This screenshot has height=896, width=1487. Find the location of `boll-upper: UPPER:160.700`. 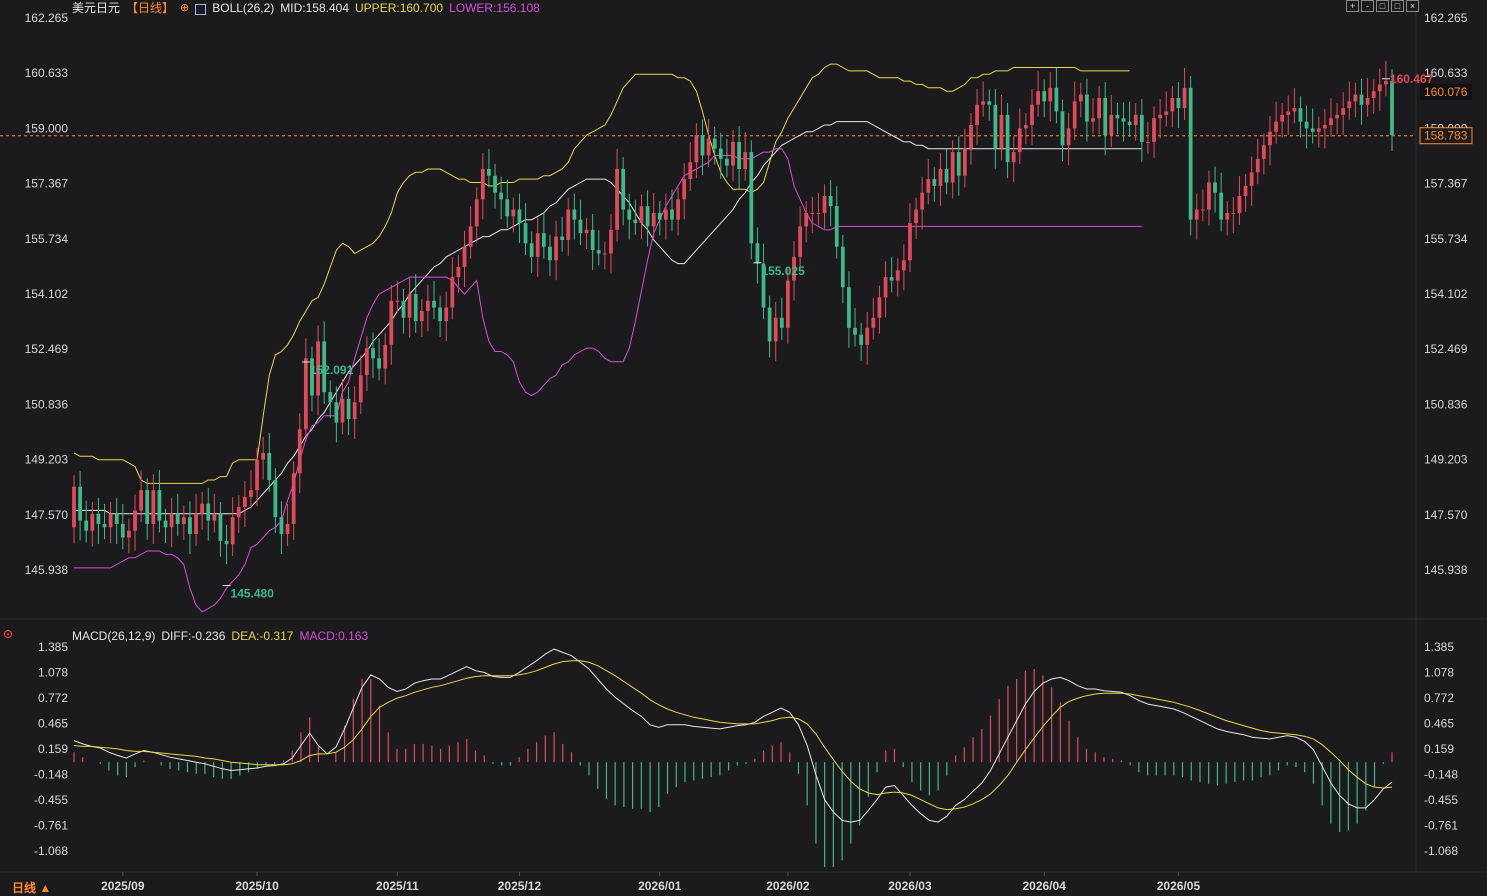

boll-upper: UPPER:160.700 is located at coordinates (399, 8).